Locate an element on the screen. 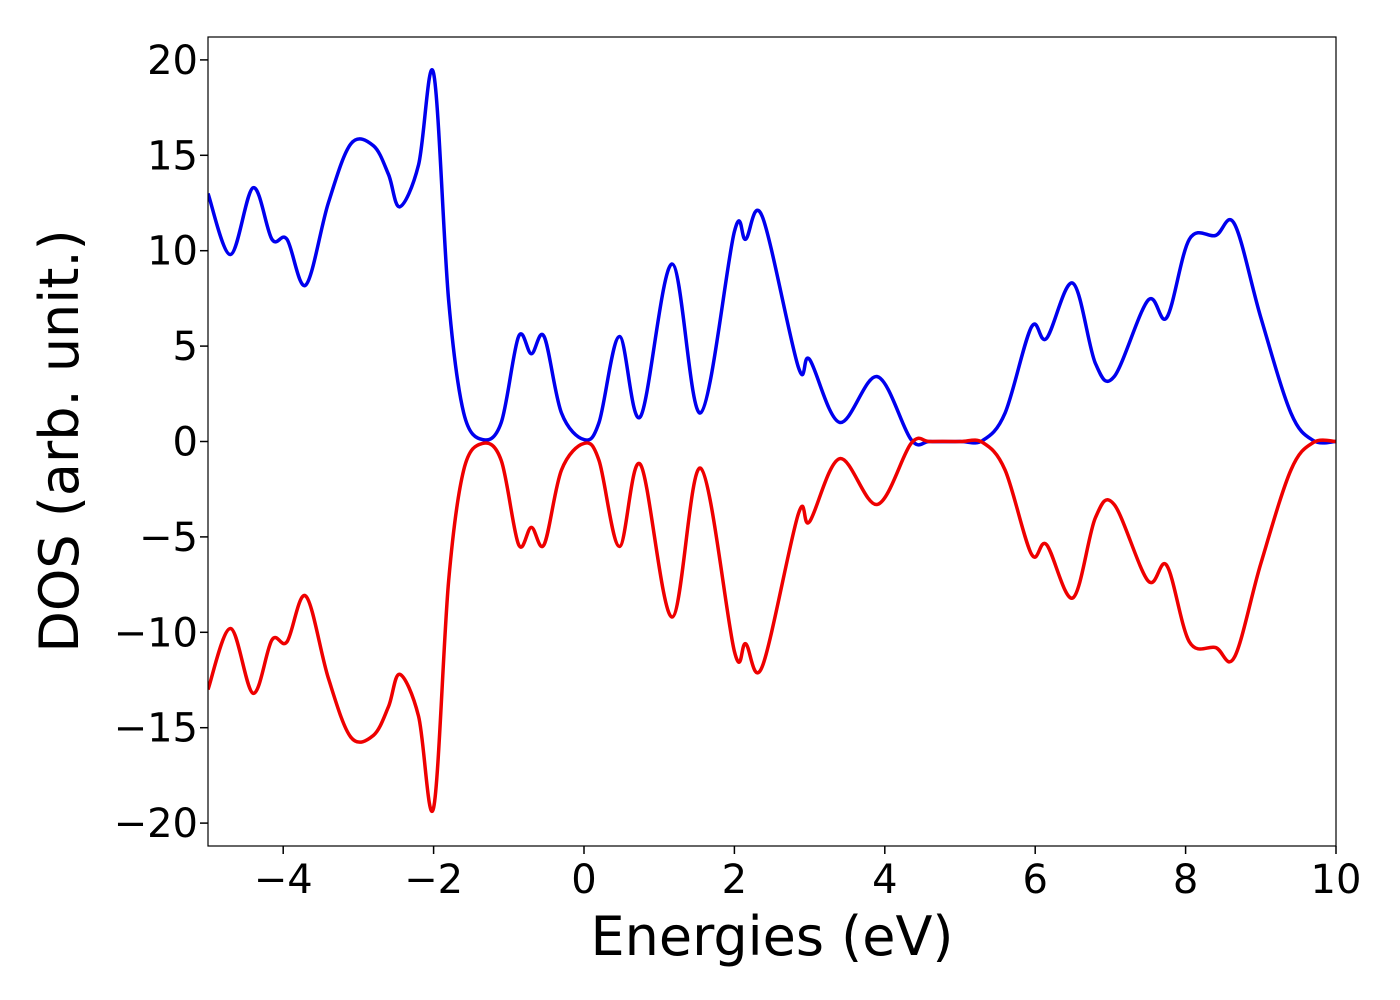 This screenshot has height=1000, width=1400. x-tick-label: 0 is located at coordinates (583, 880).